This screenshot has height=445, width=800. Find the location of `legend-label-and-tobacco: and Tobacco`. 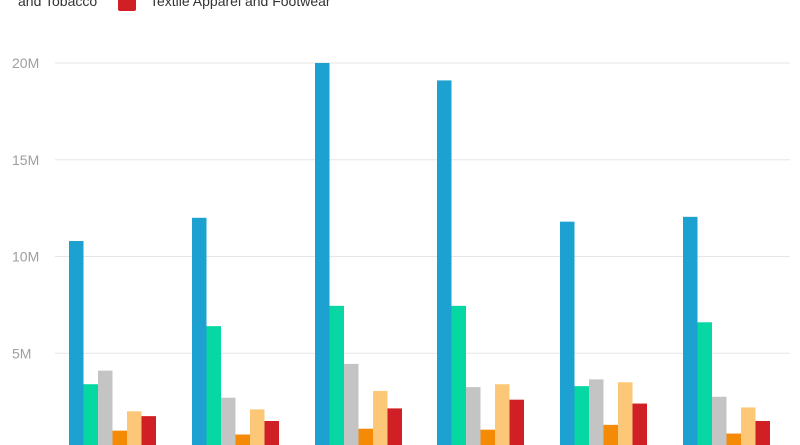

legend-label-and-tobacco: and Tobacco is located at coordinates (57, 4).